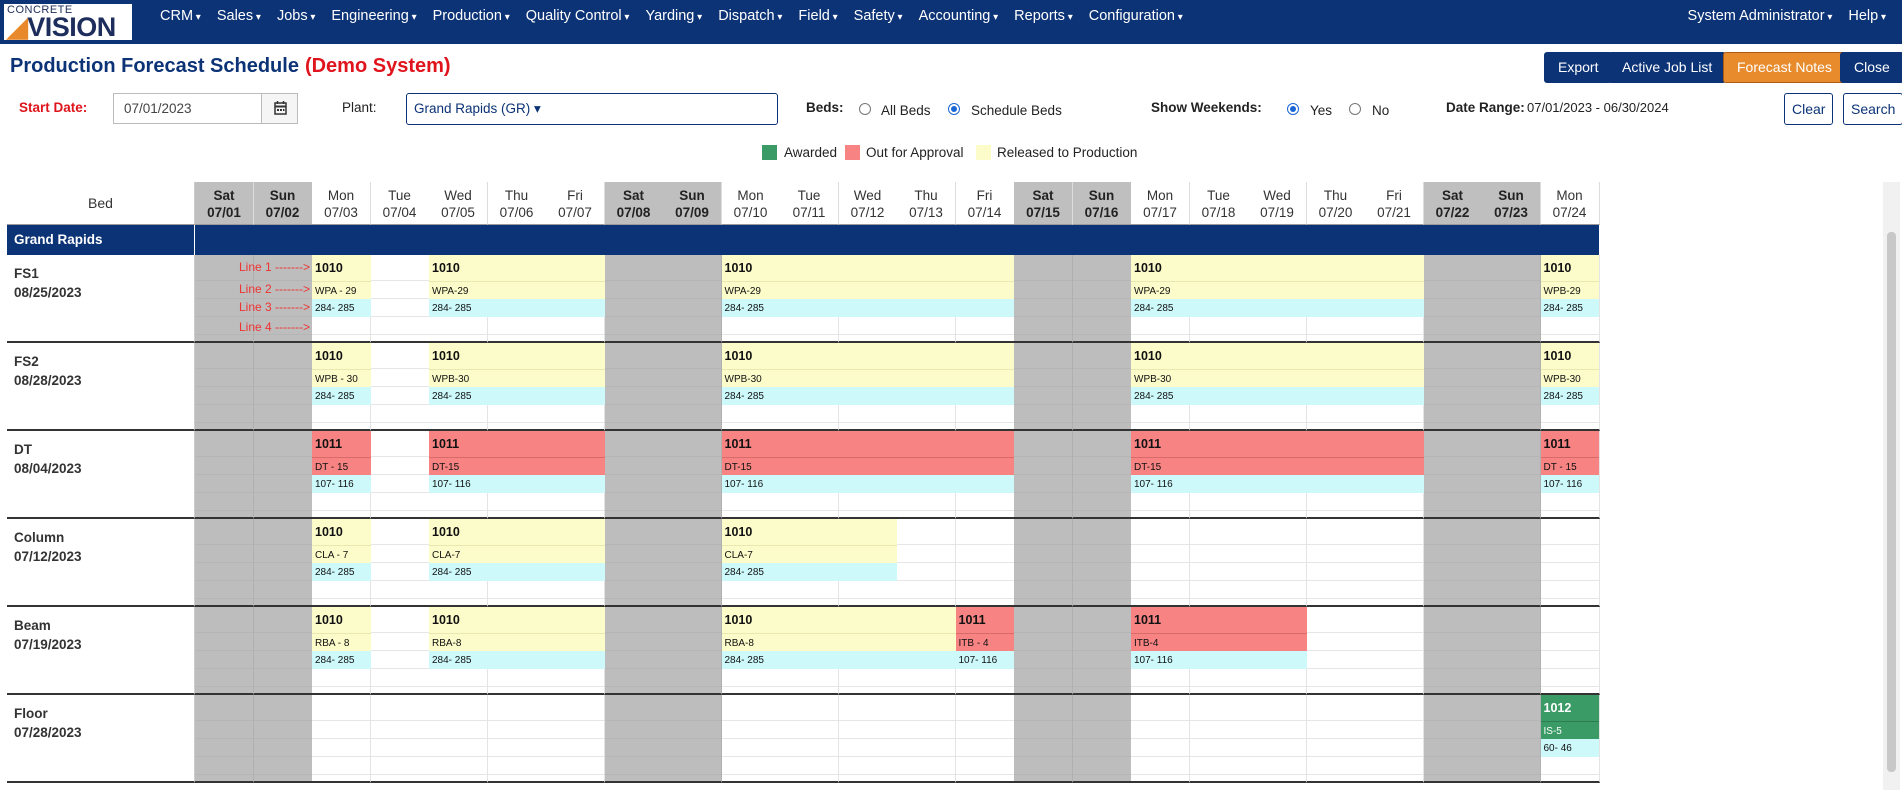  Describe the element at coordinates (279, 108) in the screenshot. I see `calendar-button` at that location.